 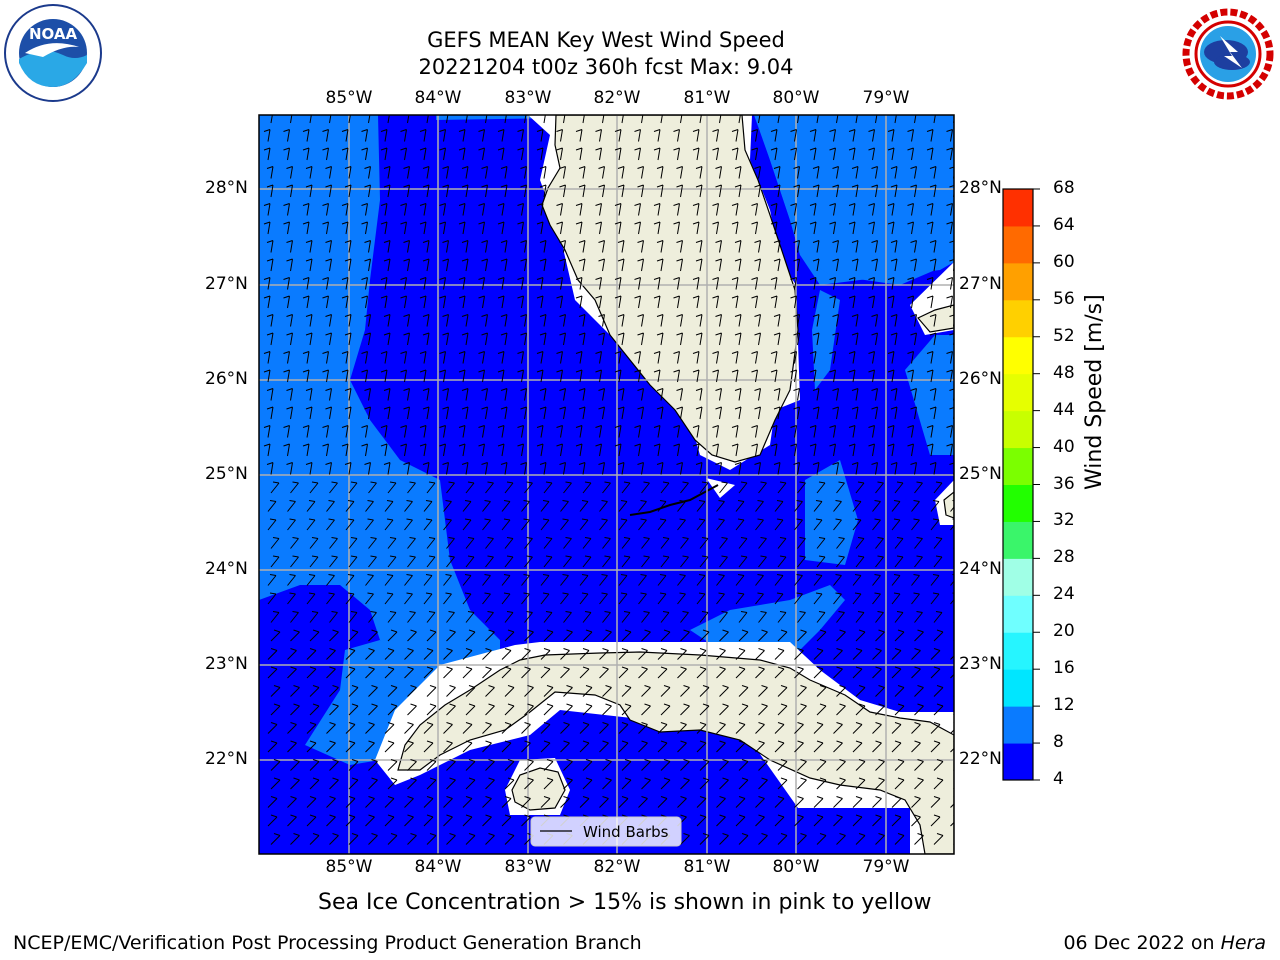 What do you see at coordinates (1064, 335) in the screenshot?
I see `colorbar-tick-label: 52` at bounding box center [1064, 335].